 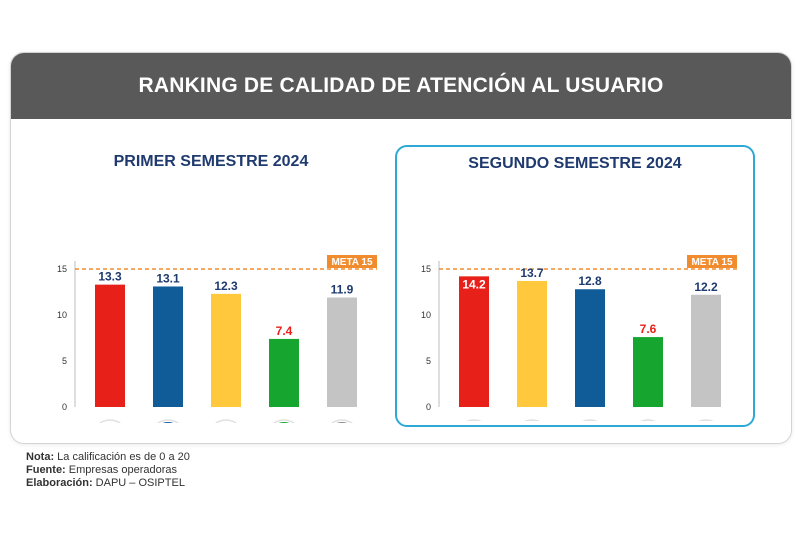 What do you see at coordinates (284, 331) in the screenshot?
I see `data-label: 7.4` at bounding box center [284, 331].